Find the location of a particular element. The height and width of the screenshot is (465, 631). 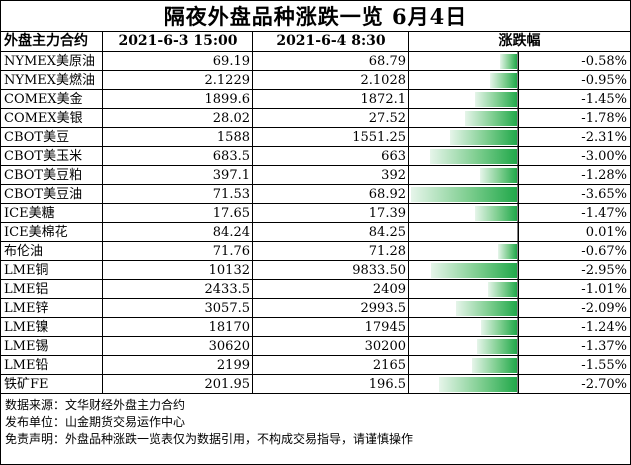

change-percent: -1.37% is located at coordinates (604, 346).